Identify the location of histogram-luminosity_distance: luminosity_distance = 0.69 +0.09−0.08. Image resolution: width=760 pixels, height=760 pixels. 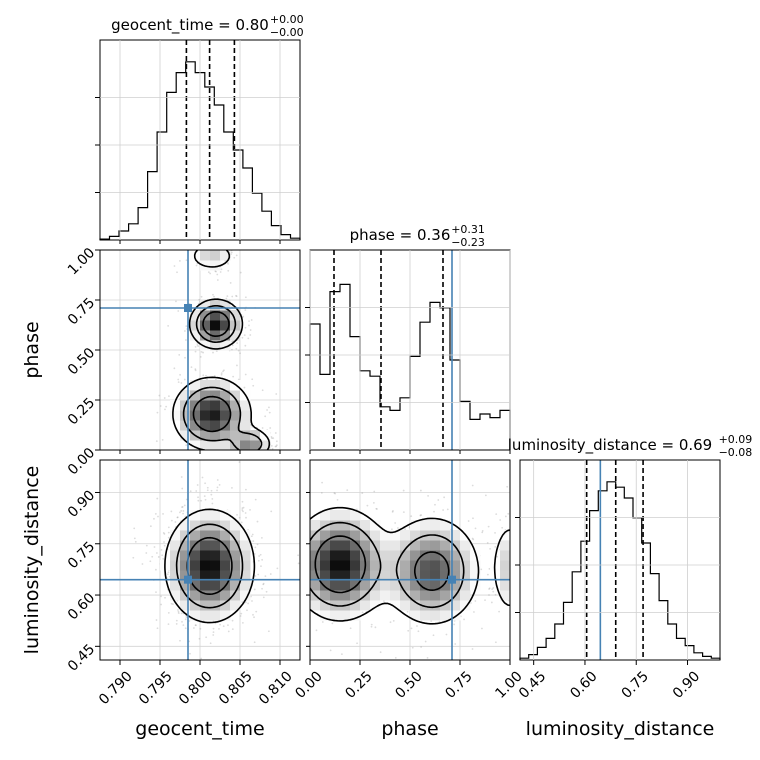
(630, 547).